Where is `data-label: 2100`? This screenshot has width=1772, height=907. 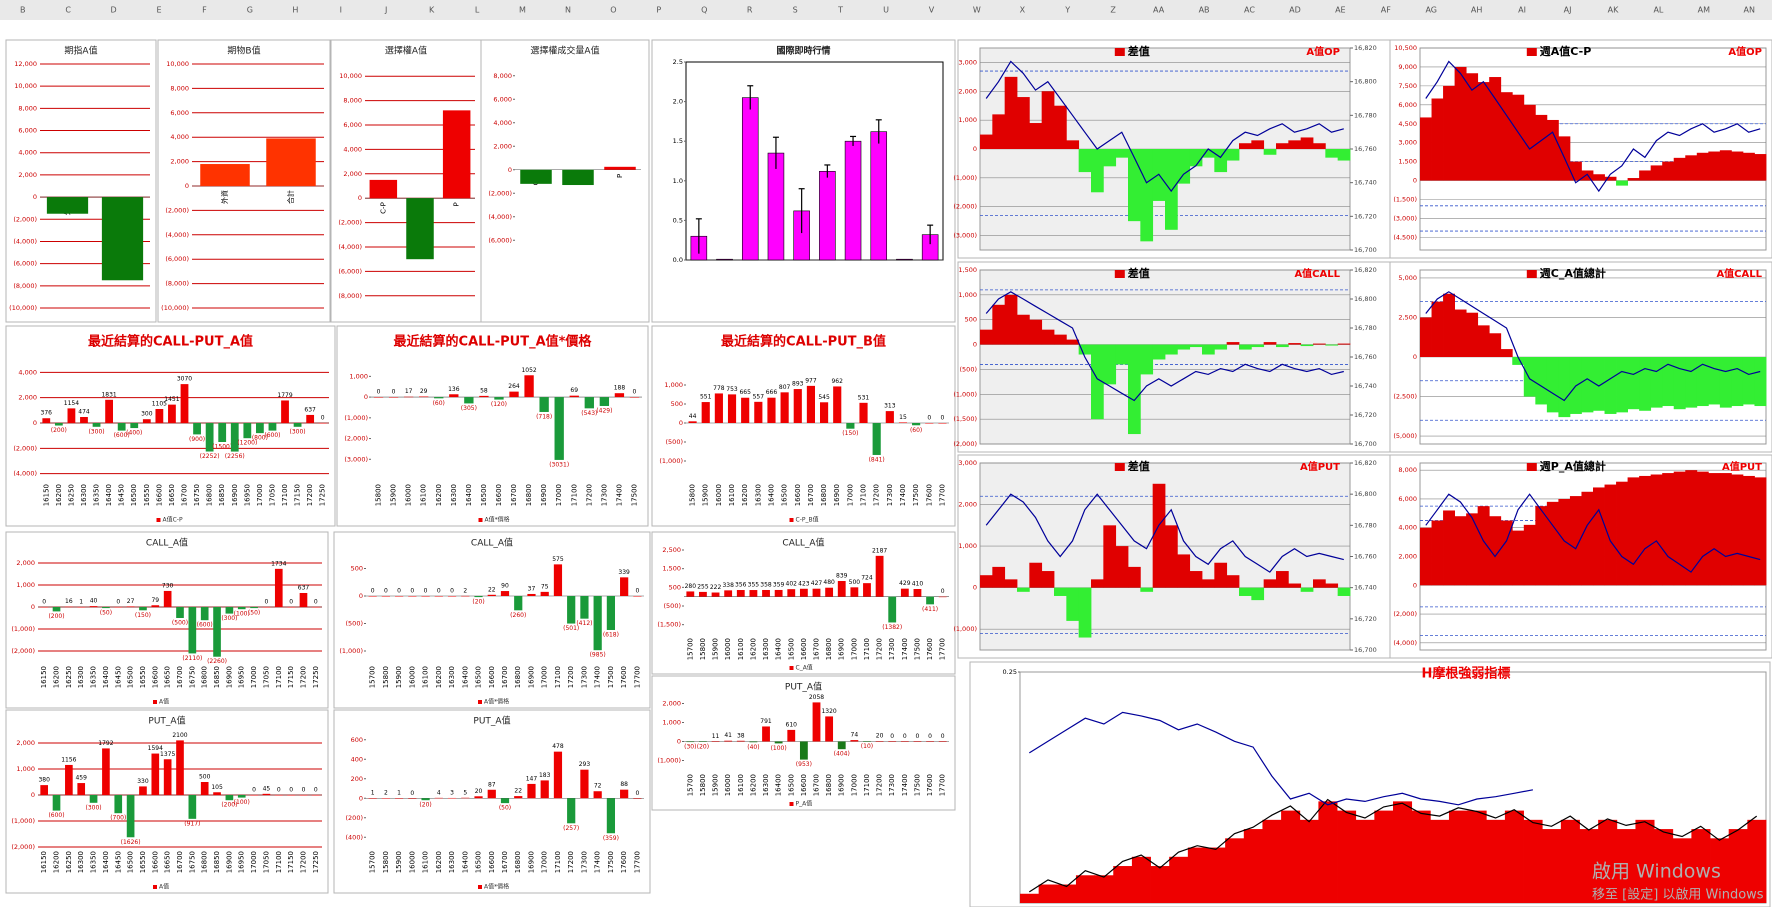 data-label: 2100 is located at coordinates (179, 735).